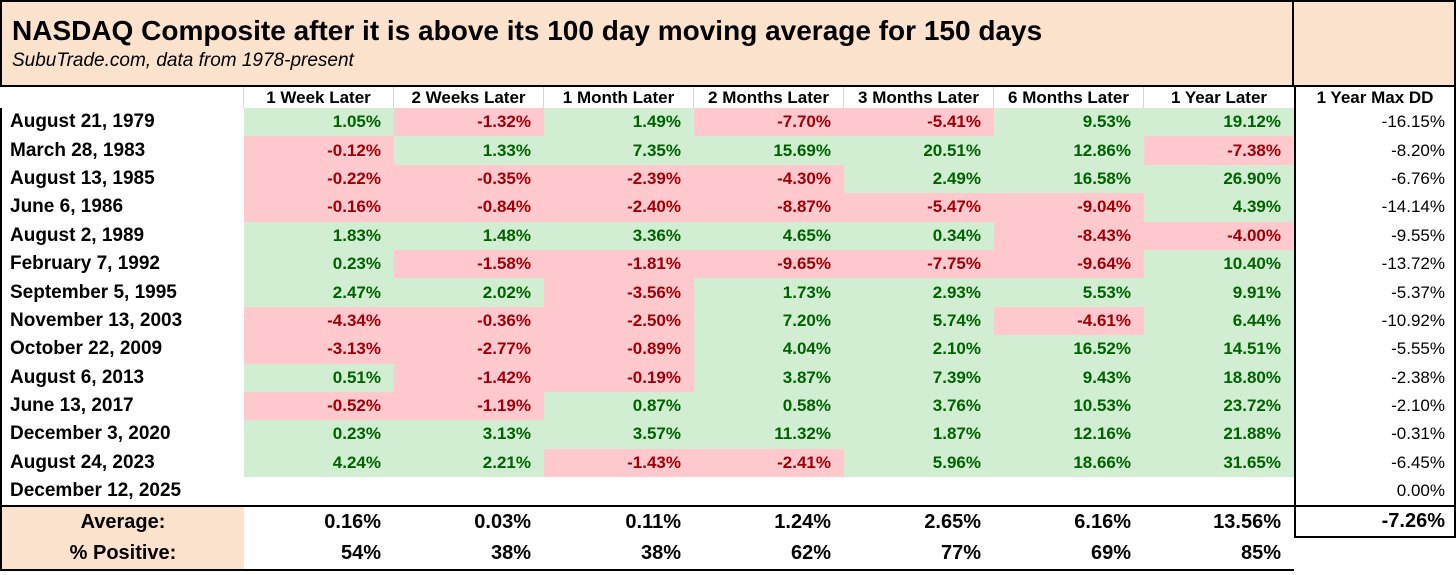  I want to click on max-dd-cell: -2.38%, so click(1375, 377).